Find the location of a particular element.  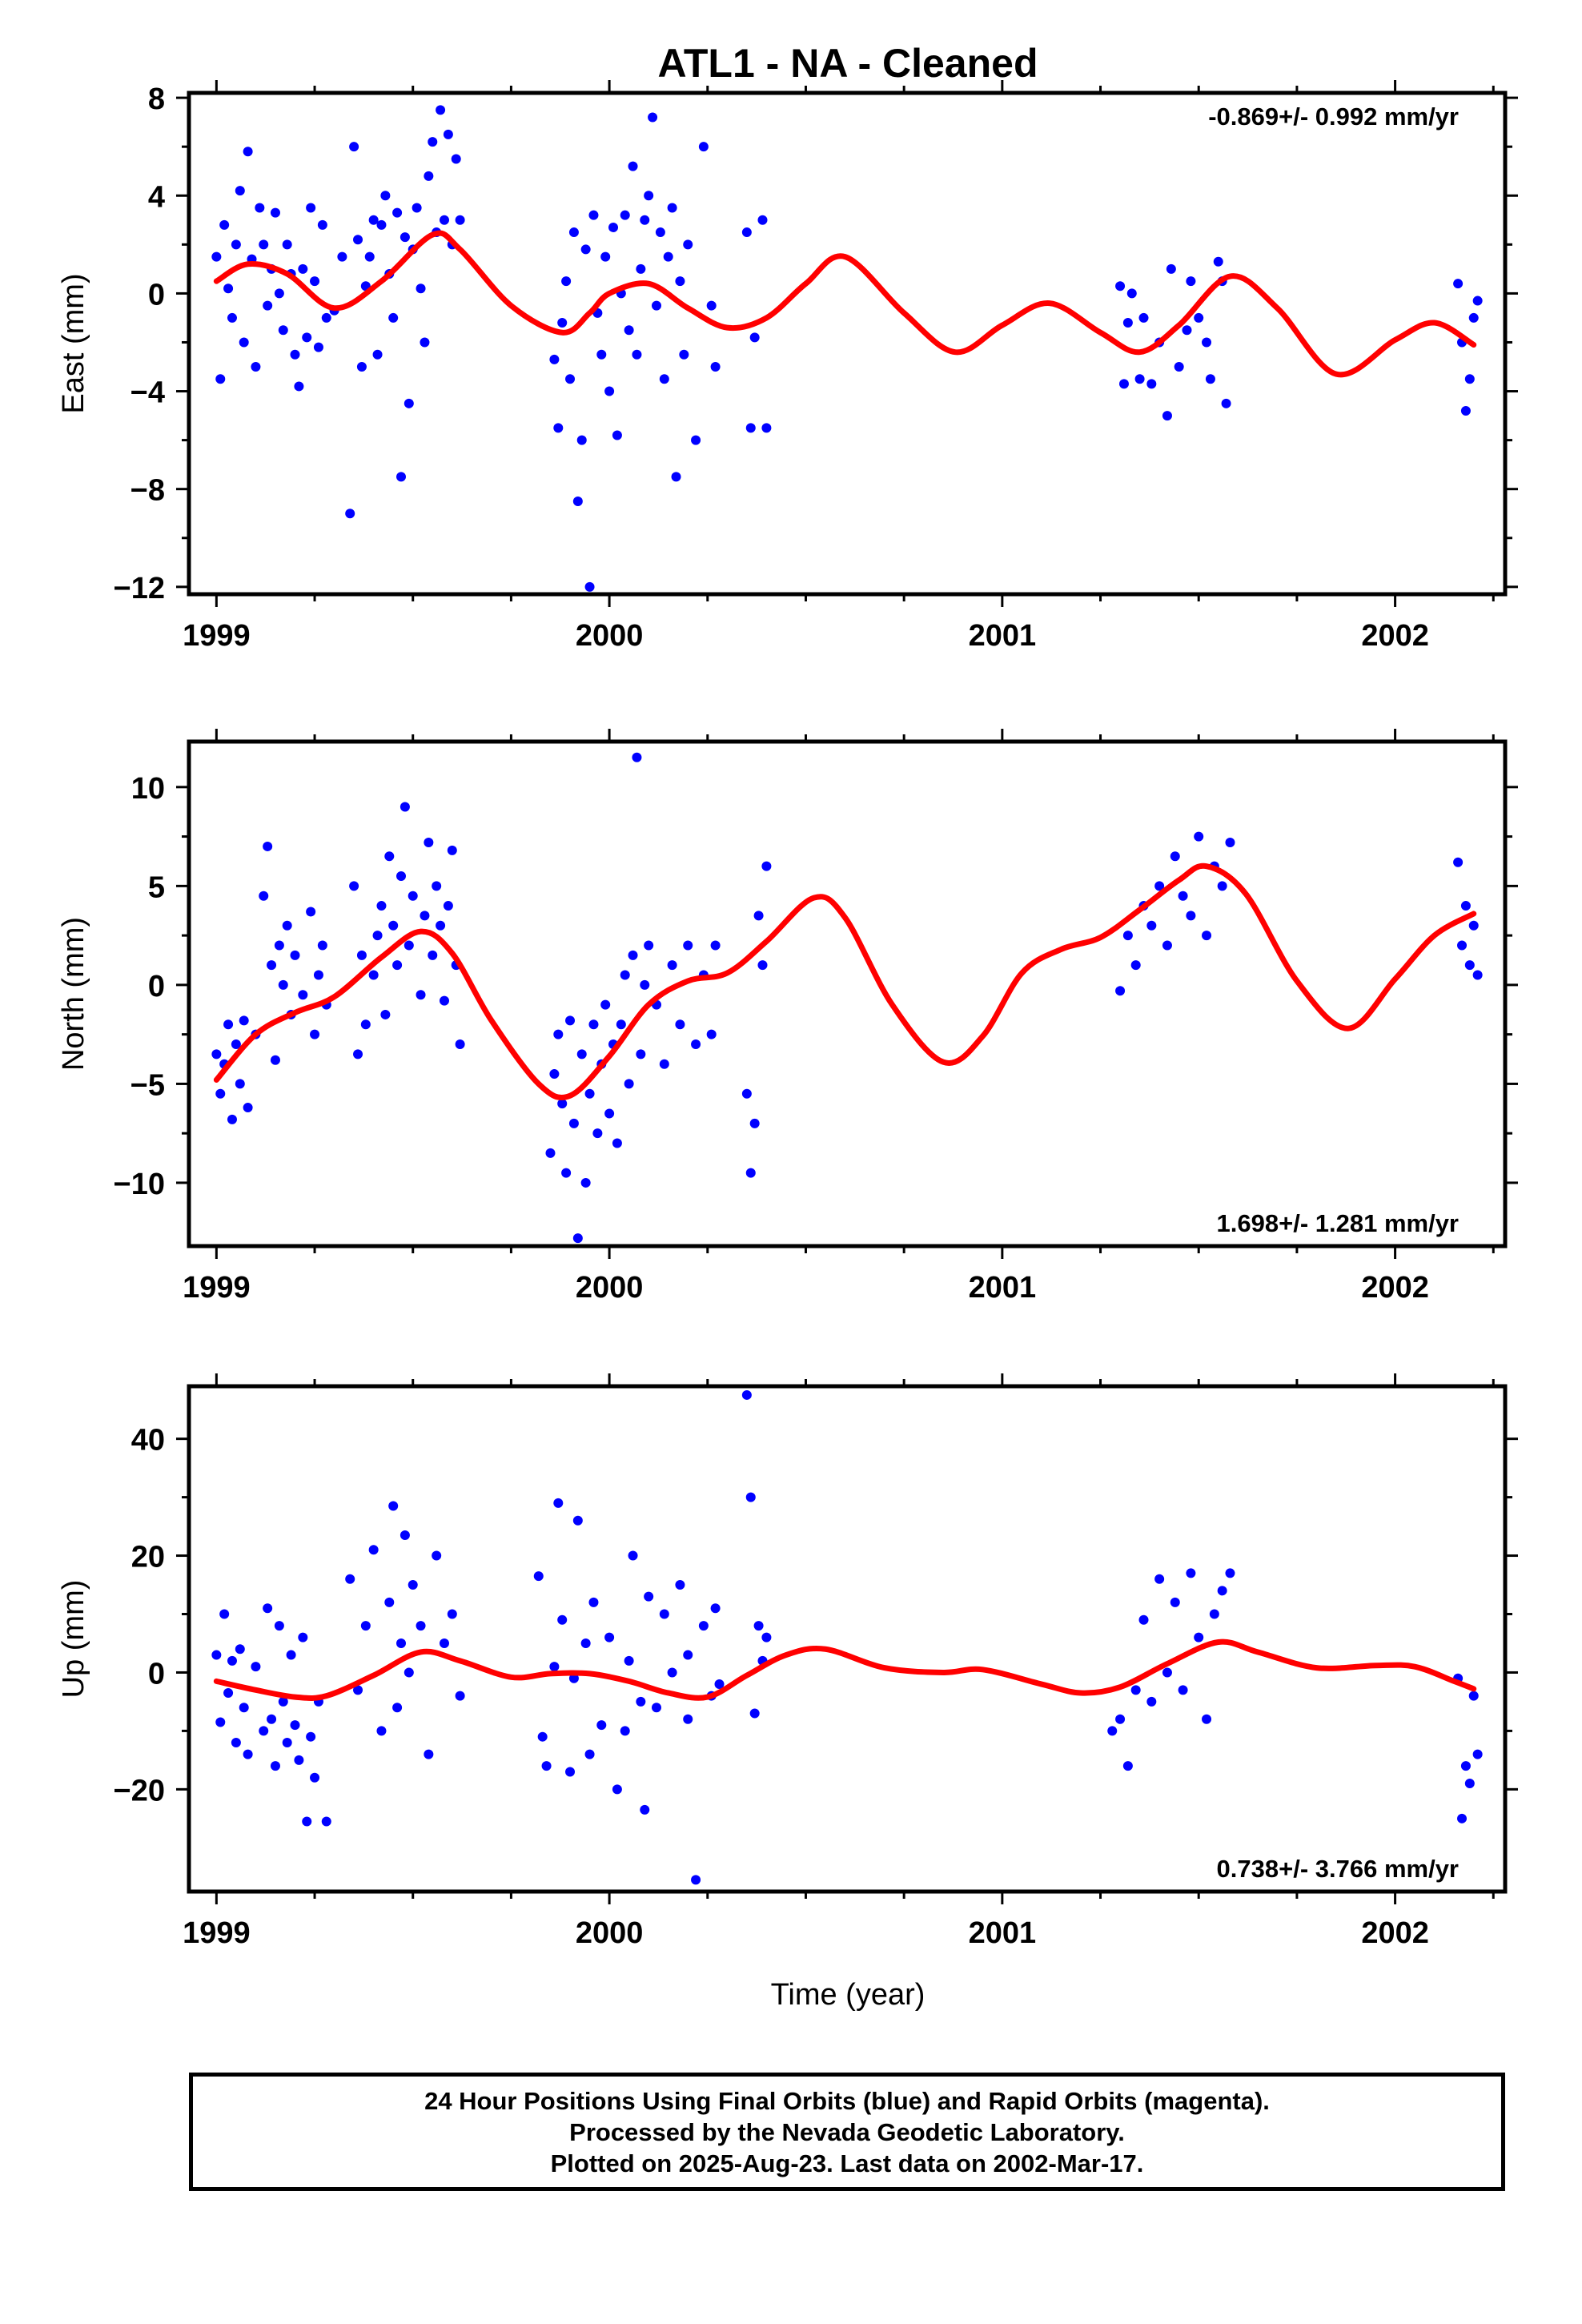

fit-curve is located at coordinates (845, 981).